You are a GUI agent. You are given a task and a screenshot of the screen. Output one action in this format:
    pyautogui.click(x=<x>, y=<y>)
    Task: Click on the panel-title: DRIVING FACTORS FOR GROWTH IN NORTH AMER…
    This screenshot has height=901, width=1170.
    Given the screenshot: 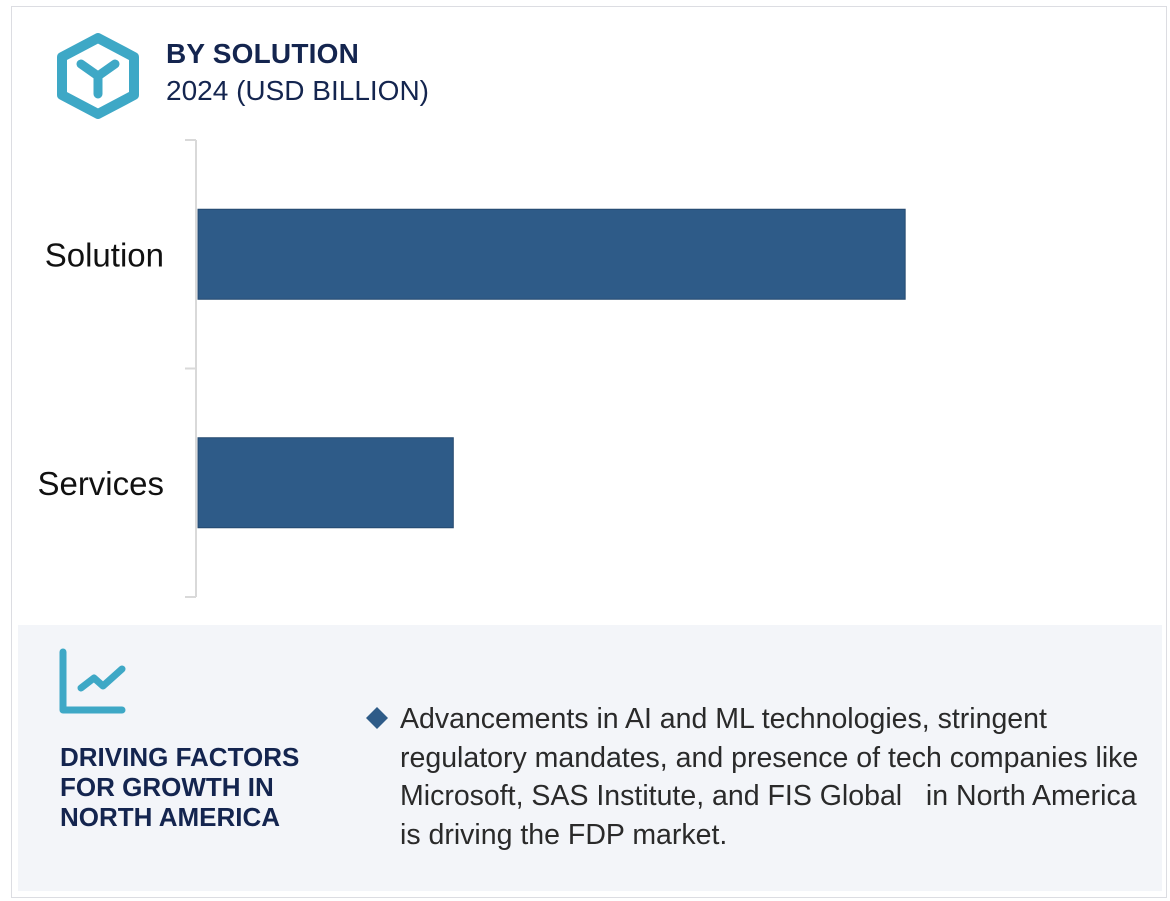 What is the action you would take?
    pyautogui.click(x=180, y=787)
    